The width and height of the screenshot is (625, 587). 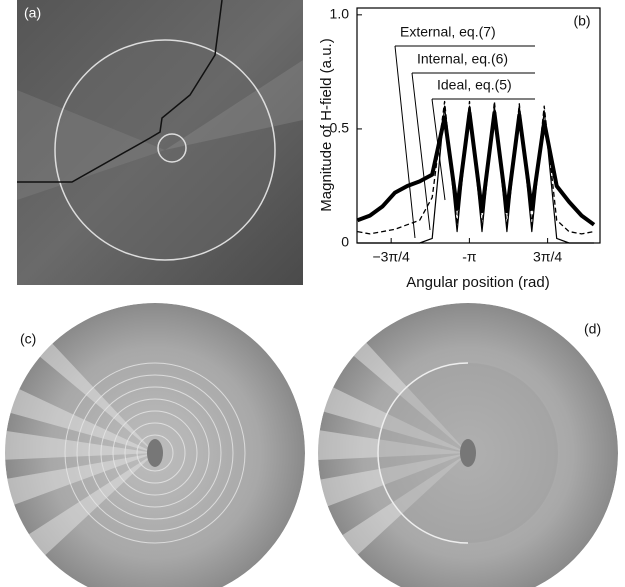 What do you see at coordinates (474, 85) in the screenshot?
I see `legend-label: Ideal, eq.(5)` at bounding box center [474, 85].